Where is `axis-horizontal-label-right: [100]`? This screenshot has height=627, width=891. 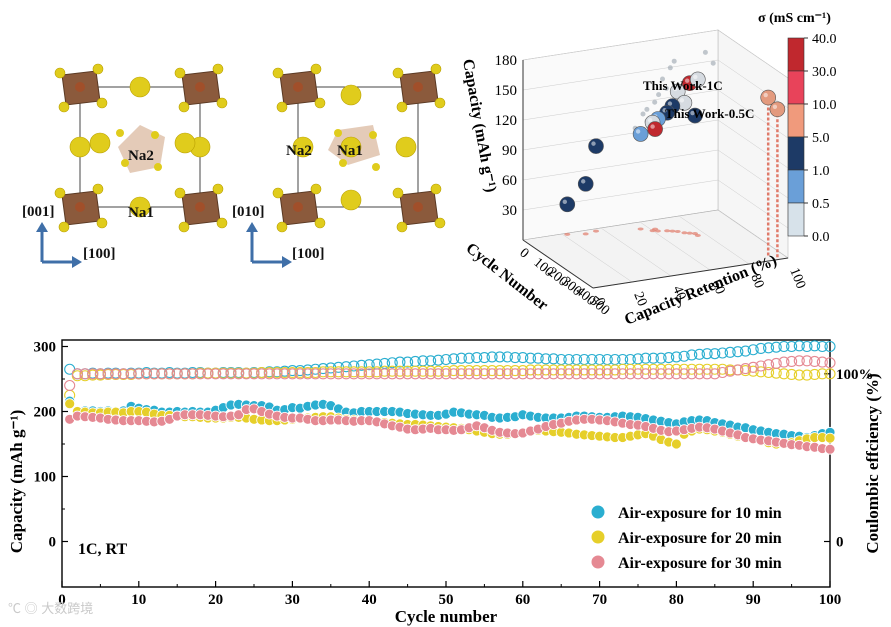
axis-horizontal-label-right: [100] is located at coordinates (308, 254).